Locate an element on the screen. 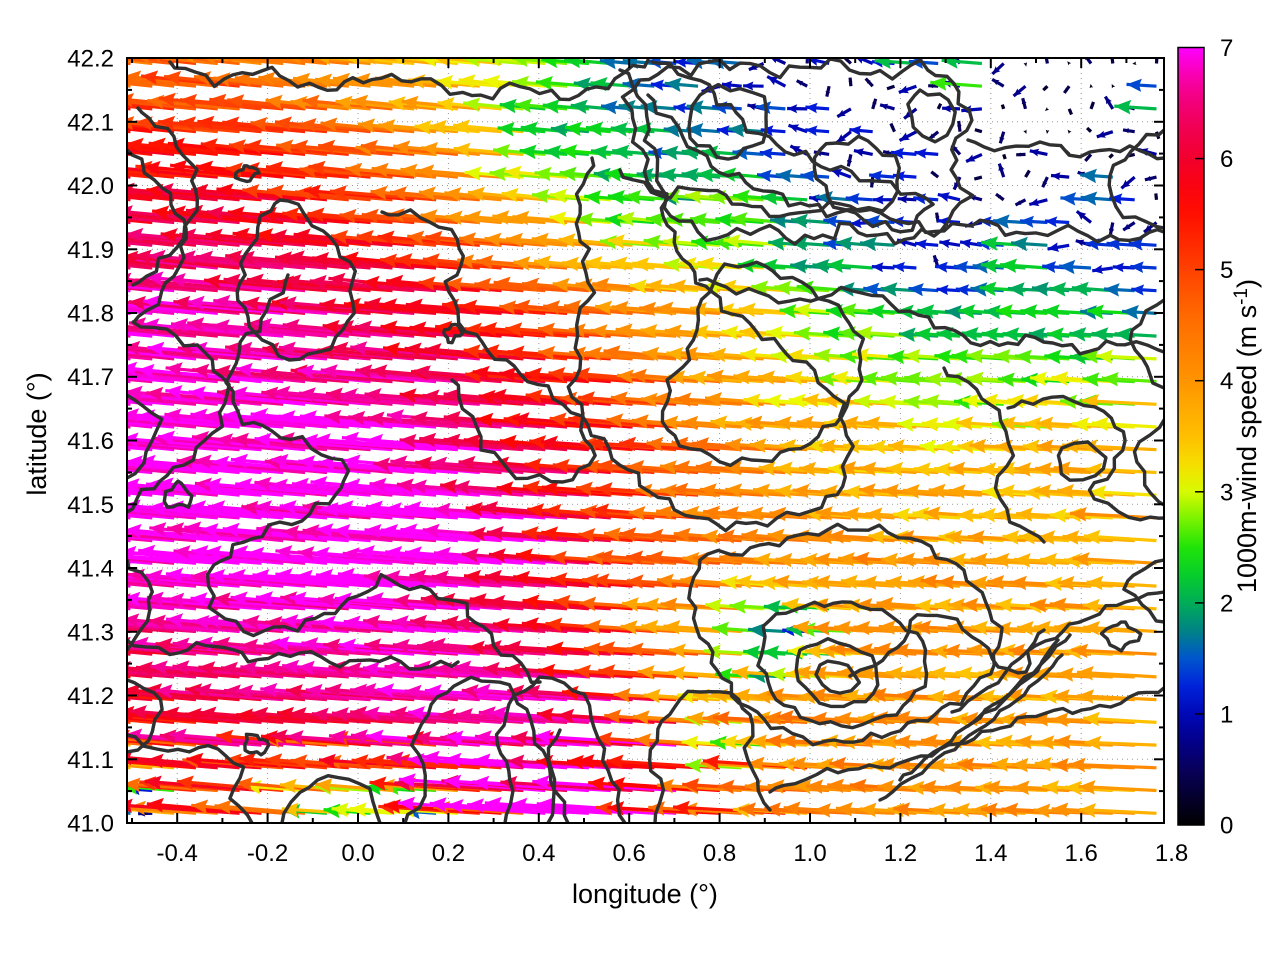 Image resolution: width=1280 pixels, height=960 pixels. svg-text: 2 is located at coordinates (1226, 603).